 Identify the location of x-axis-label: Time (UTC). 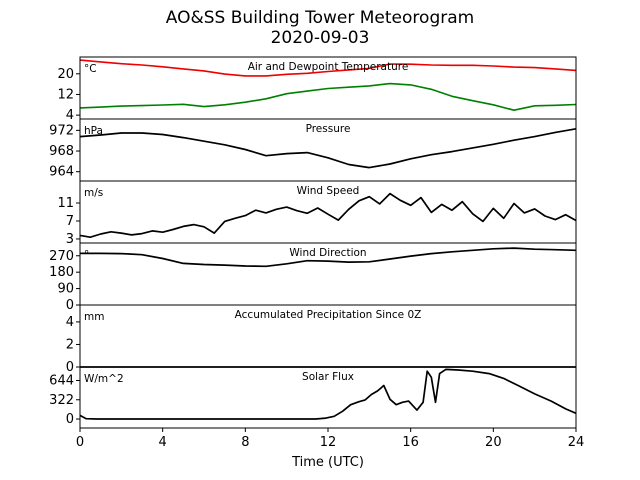
(327, 462).